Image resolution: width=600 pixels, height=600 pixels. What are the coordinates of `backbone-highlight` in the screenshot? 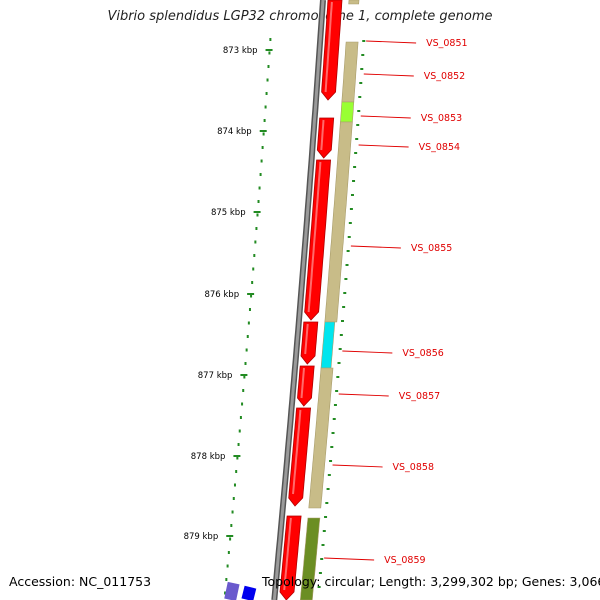 It's located at (298, 300).